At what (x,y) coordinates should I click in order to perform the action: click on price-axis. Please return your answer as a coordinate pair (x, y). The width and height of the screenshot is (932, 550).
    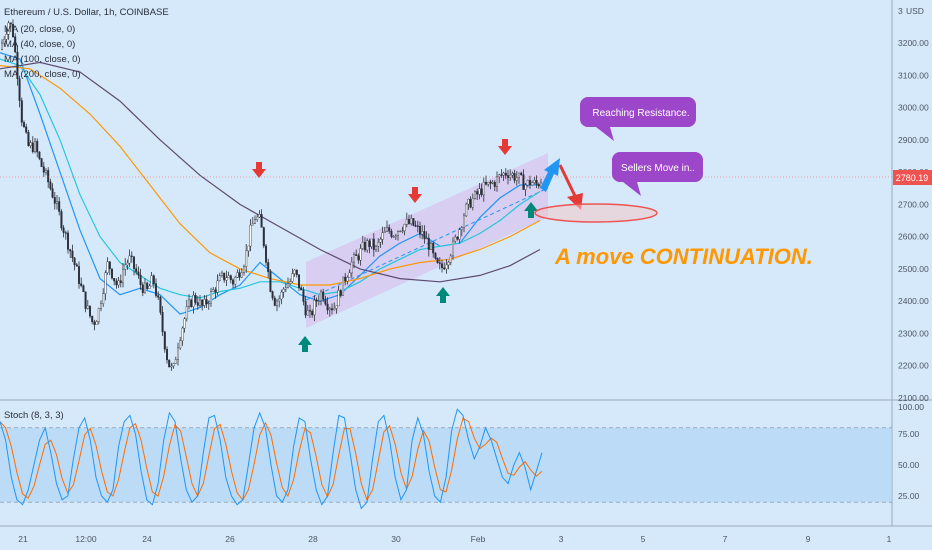
    Looking at the image, I should click on (912, 275).